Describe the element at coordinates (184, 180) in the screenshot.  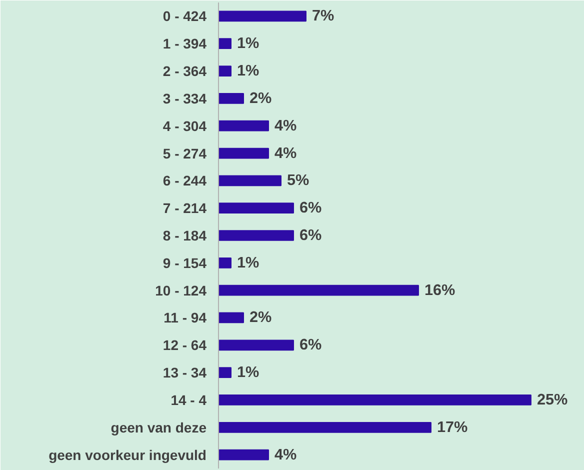
I see `y-tick-label: 6 - 244` at that location.